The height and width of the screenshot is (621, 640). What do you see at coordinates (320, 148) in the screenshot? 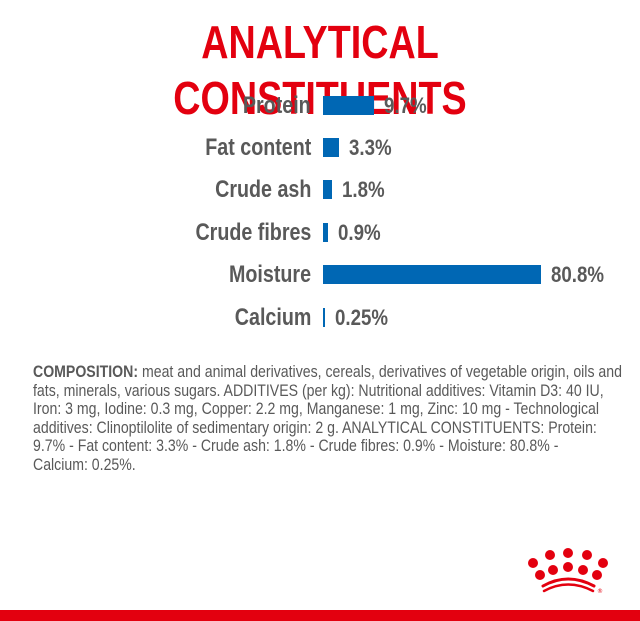
I see `chart-row-fat-content: Fat content 3.3%` at bounding box center [320, 148].